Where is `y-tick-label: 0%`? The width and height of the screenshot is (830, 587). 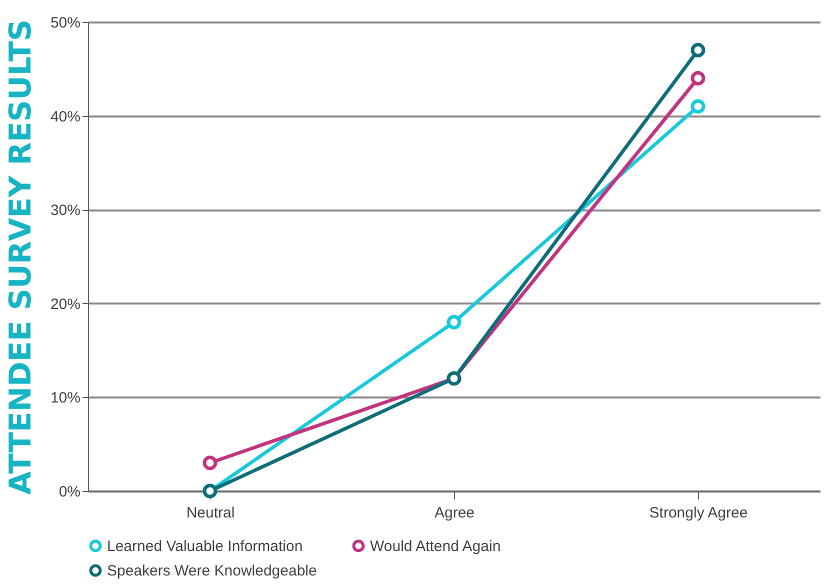 y-tick-label: 0% is located at coordinates (69, 492).